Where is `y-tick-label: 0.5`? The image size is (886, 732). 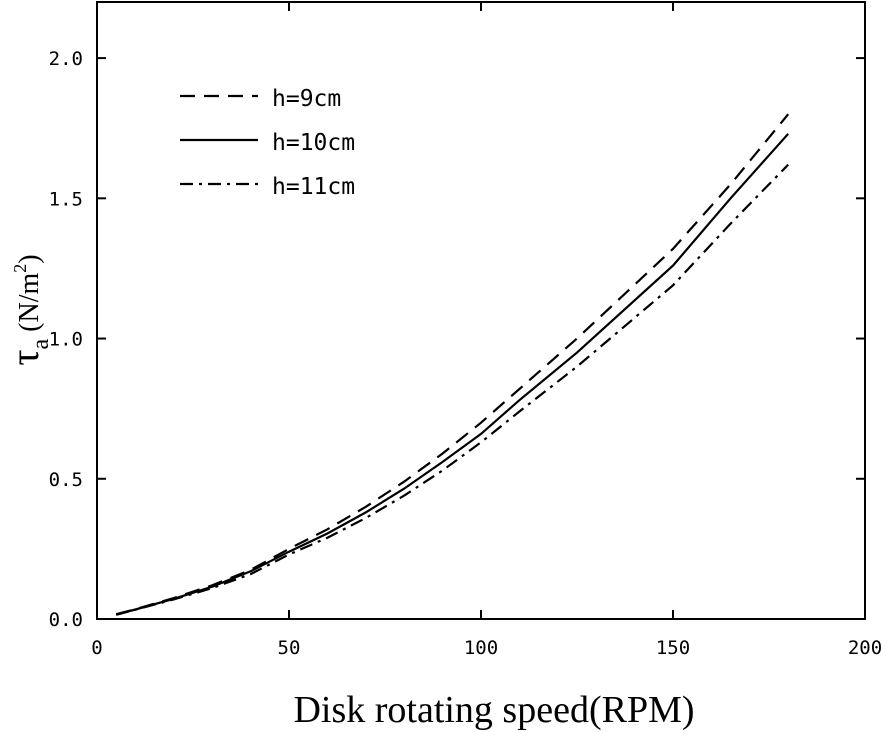
y-tick-label: 0.5 is located at coordinates (66, 480).